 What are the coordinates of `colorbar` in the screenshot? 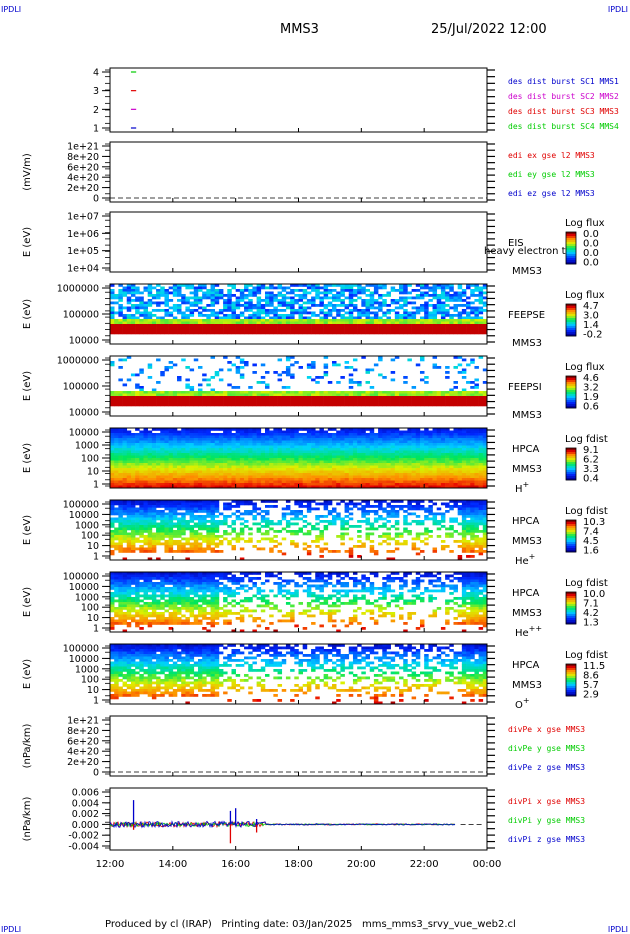 It's located at (571, 320).